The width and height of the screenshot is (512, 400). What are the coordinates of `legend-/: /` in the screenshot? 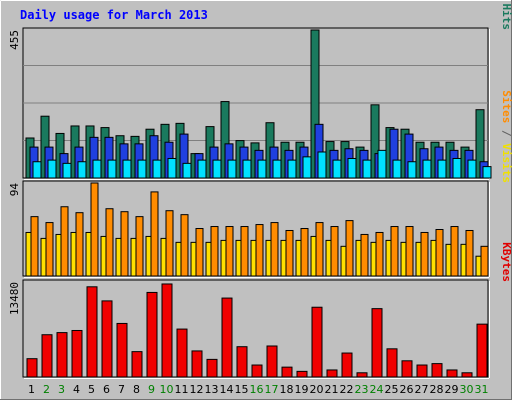 It's located at (506, 133).